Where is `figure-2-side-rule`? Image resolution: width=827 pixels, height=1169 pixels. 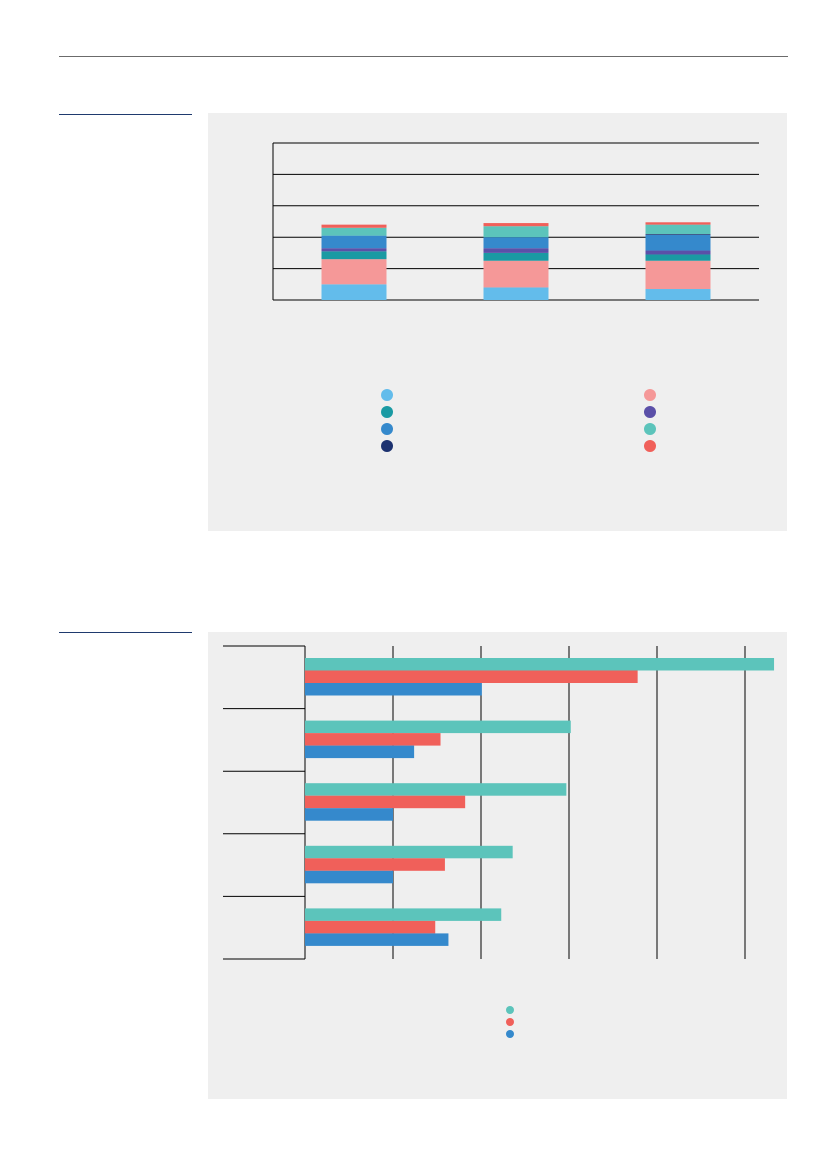 figure-2-side-rule is located at coordinates (125, 632).